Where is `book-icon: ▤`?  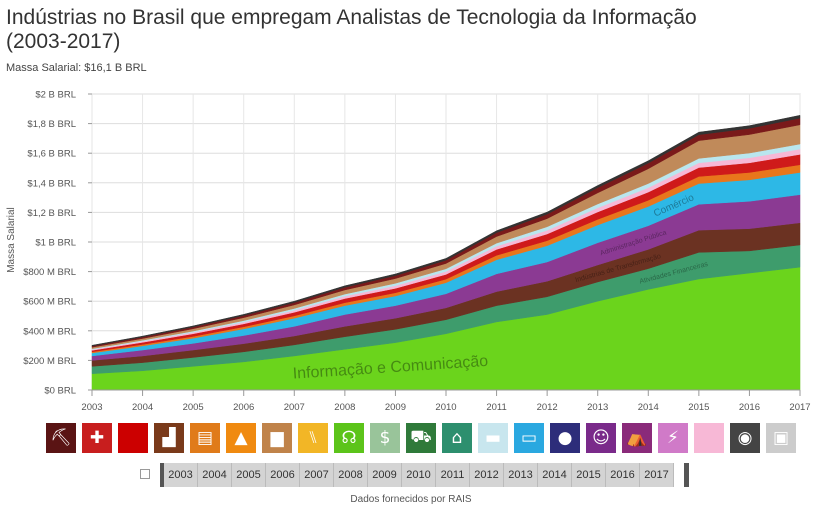 book-icon: ▤ is located at coordinates (205, 438).